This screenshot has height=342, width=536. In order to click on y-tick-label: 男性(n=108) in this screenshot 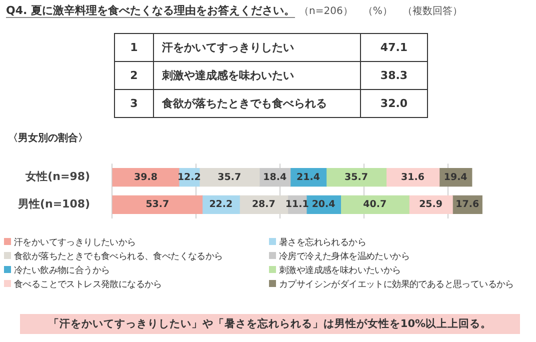, I will do `click(53, 204)`.